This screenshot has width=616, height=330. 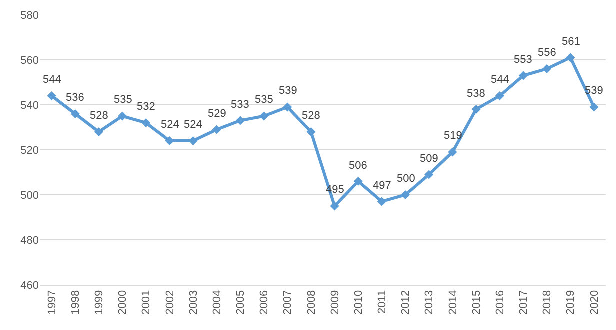 I want to click on data-label: 506, so click(x=358, y=166).